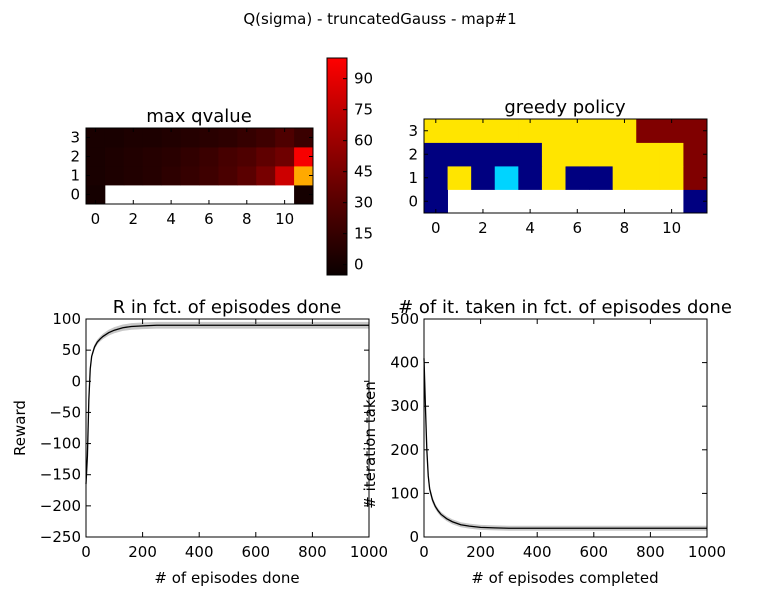 The width and height of the screenshot is (761, 596). I want to click on iterations-chart-ytick-label: 200, so click(404, 450).